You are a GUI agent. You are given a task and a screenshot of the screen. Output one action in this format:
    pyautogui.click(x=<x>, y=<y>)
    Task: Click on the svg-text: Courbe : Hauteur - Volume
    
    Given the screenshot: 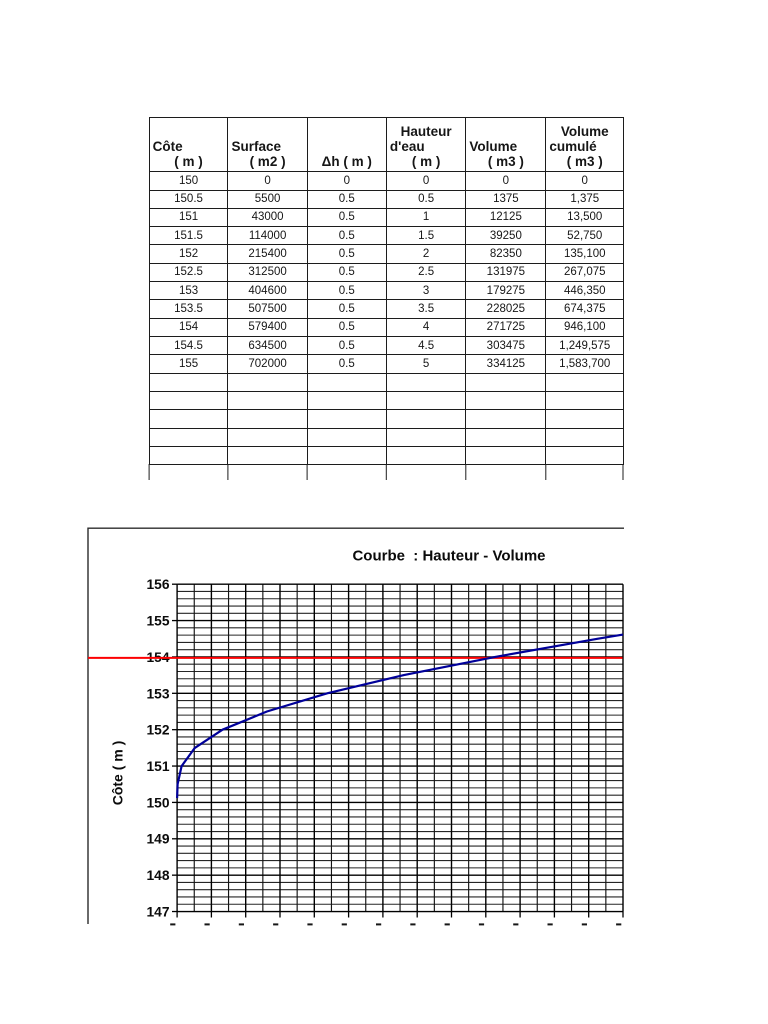 What is the action you would take?
    pyautogui.click(x=448, y=556)
    